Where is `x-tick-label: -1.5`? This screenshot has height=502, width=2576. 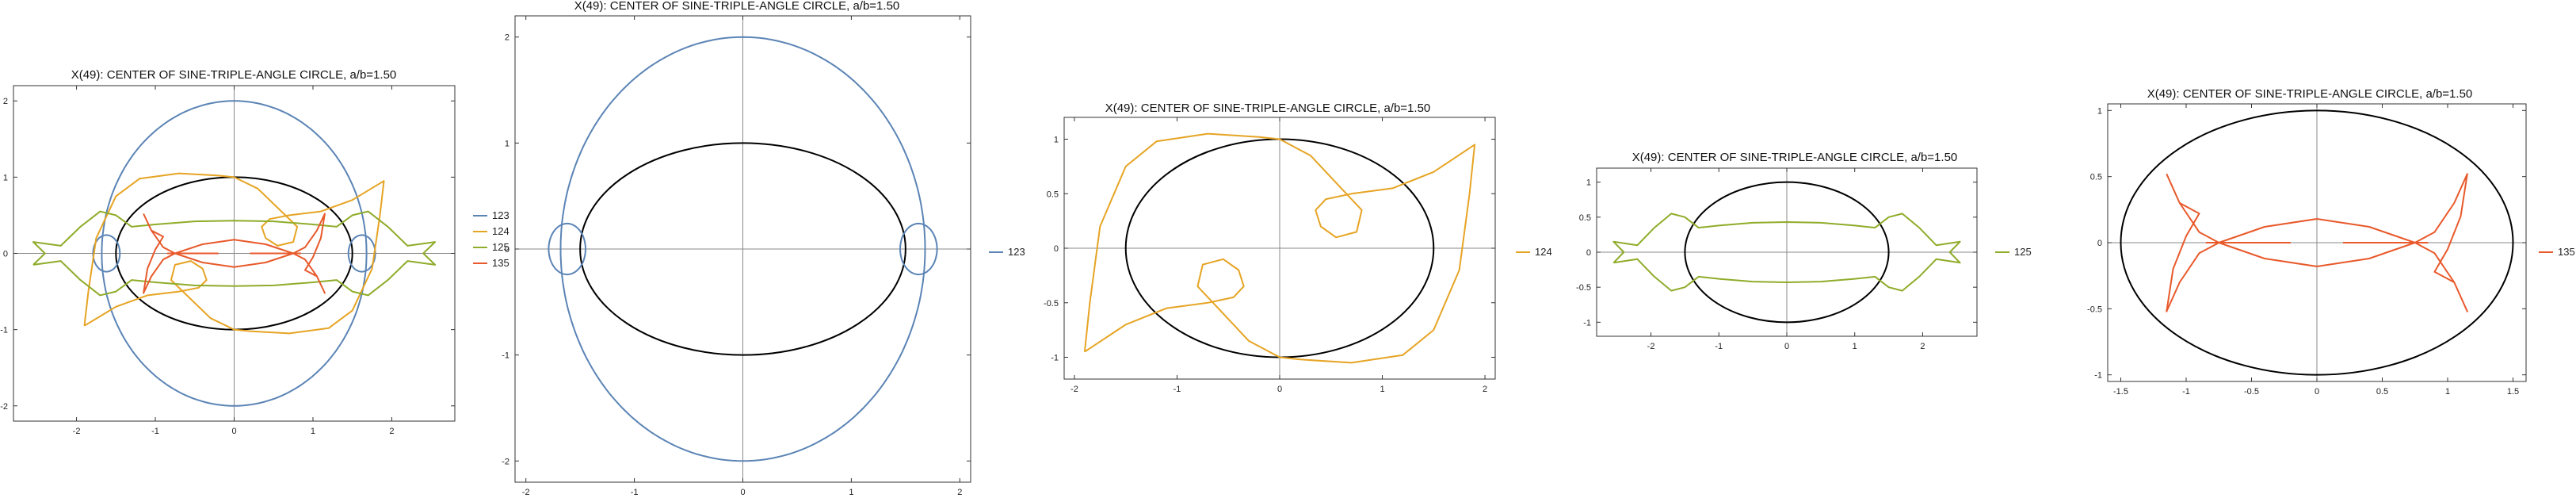
x-tick-label: -1.5 is located at coordinates (2120, 392).